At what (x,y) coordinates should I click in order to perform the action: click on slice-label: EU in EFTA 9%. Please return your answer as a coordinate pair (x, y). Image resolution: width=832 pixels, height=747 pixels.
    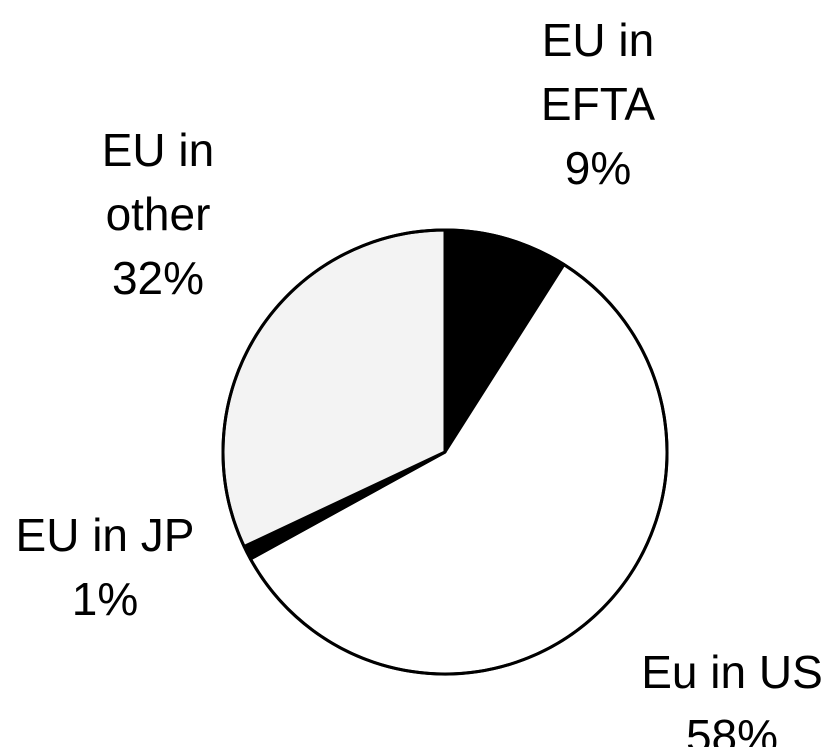
    Looking at the image, I should click on (598, 104).